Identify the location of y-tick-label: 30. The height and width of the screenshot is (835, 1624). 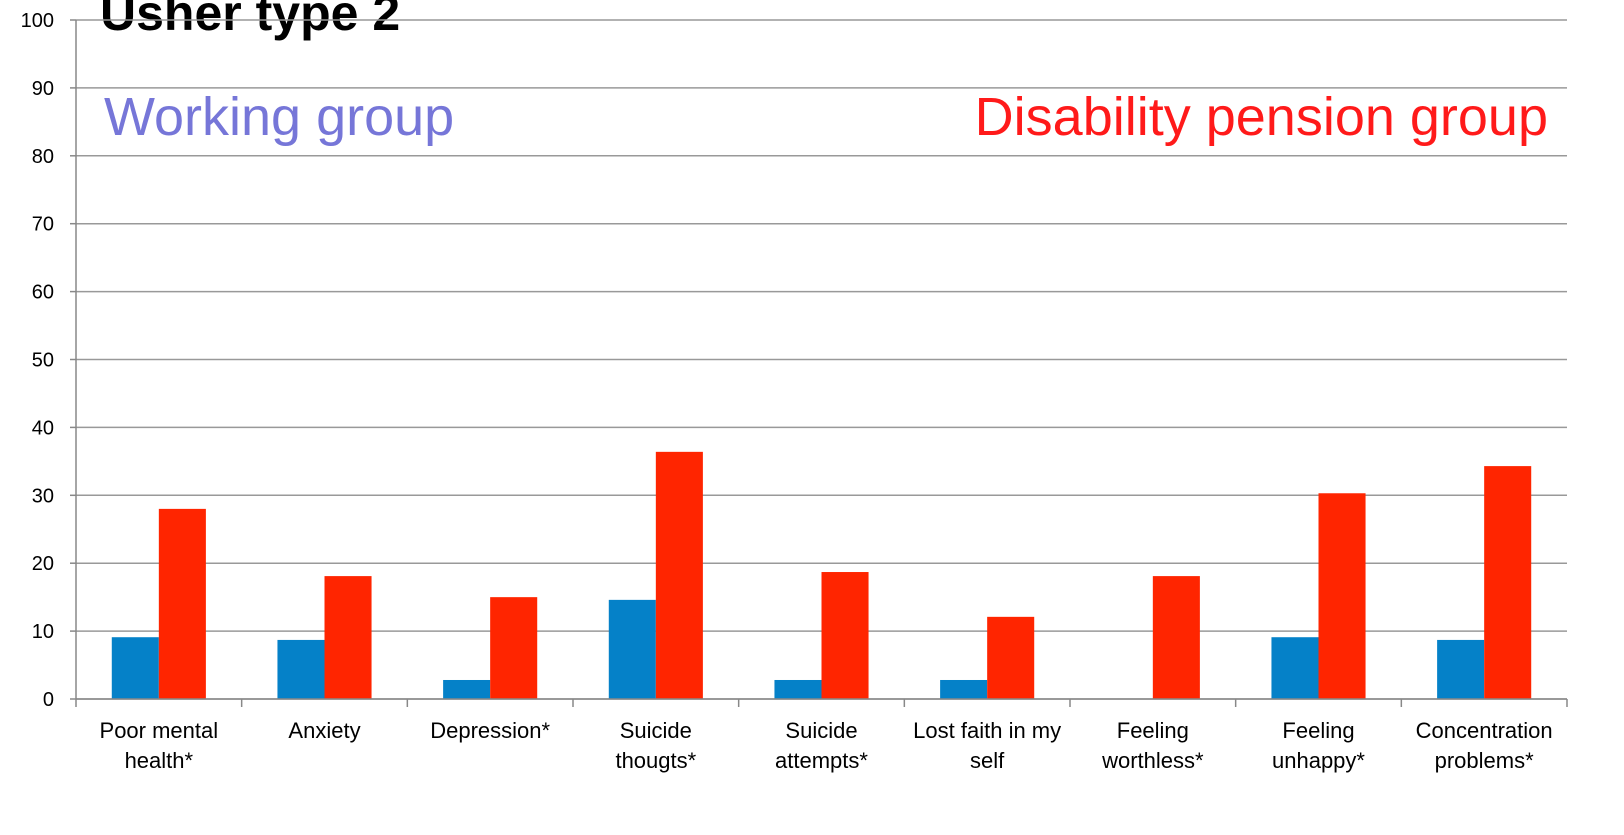
(43, 496).